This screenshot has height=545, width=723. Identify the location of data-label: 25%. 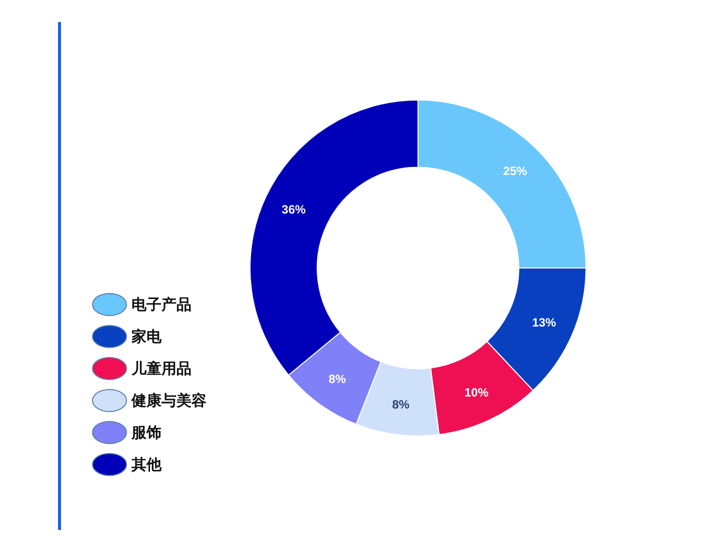
(515, 171).